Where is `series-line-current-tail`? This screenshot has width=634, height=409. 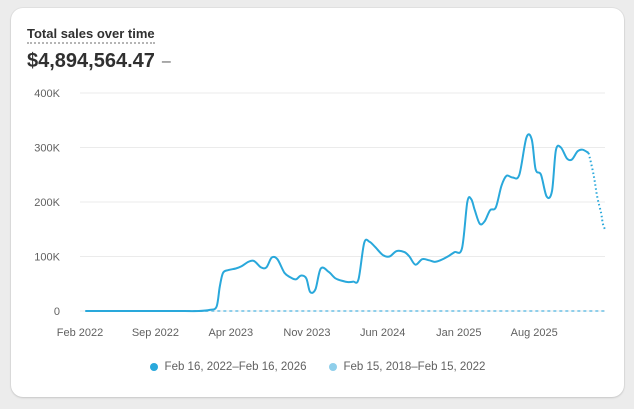 series-line-current-tail is located at coordinates (596, 191).